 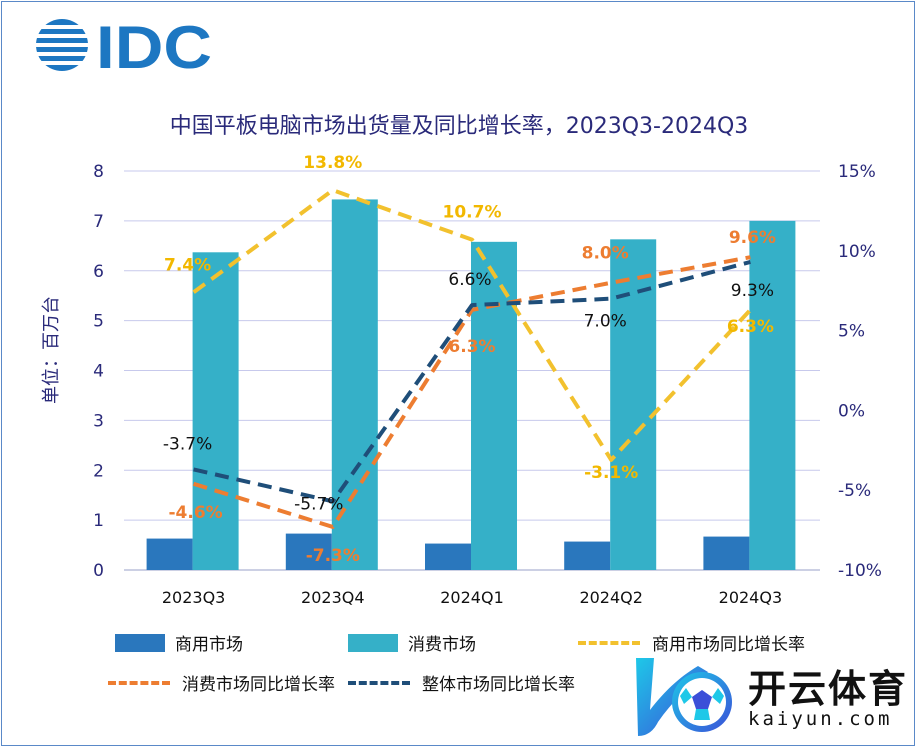 I want to click on data-label-commercial-growth: 10.7%, so click(x=472, y=213).